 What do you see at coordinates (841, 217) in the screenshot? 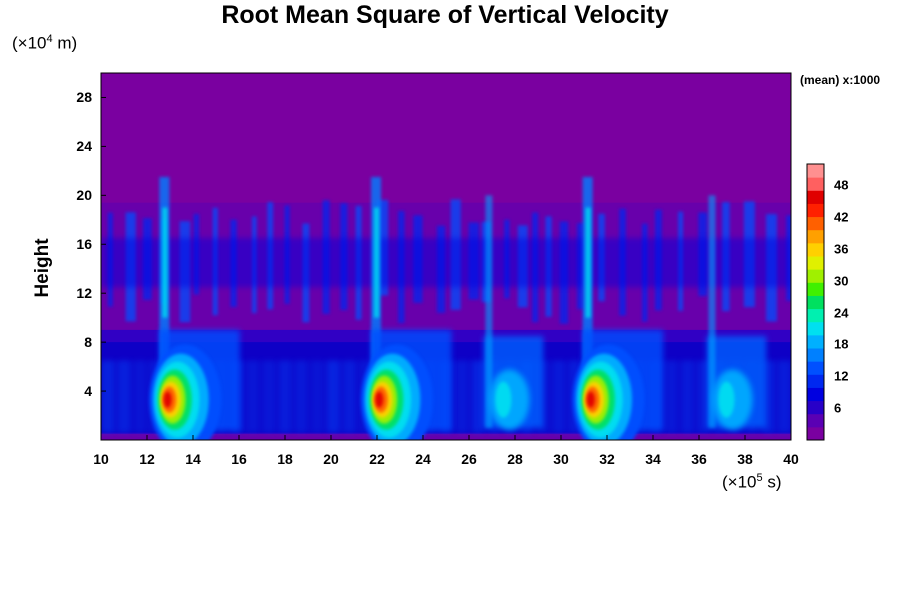
I see `colorbar-tick-label: 42` at bounding box center [841, 217].